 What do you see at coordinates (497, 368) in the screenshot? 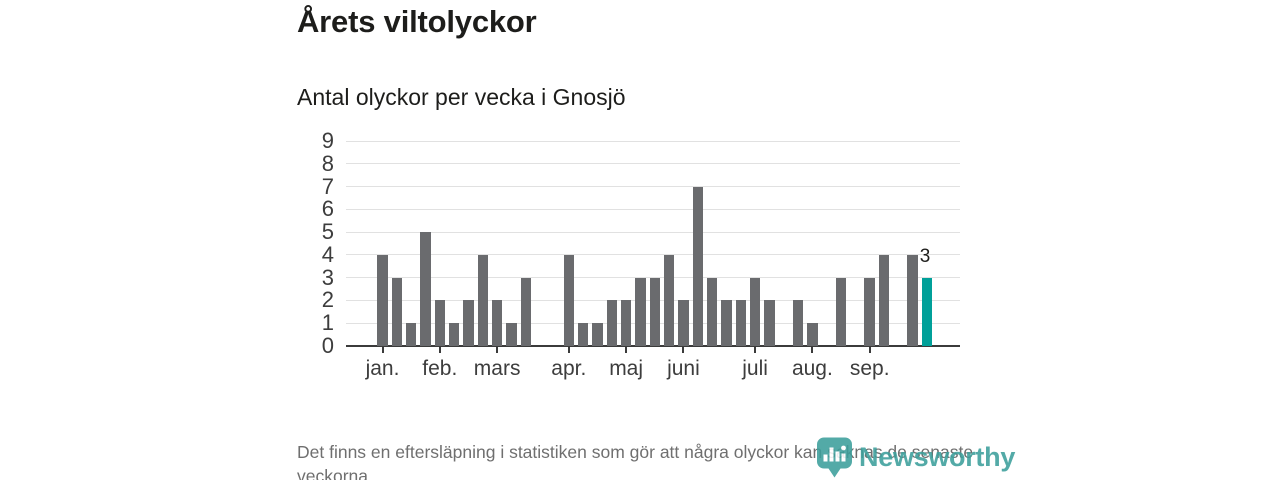
I see `x-axis-label-mars: mars` at bounding box center [497, 368].